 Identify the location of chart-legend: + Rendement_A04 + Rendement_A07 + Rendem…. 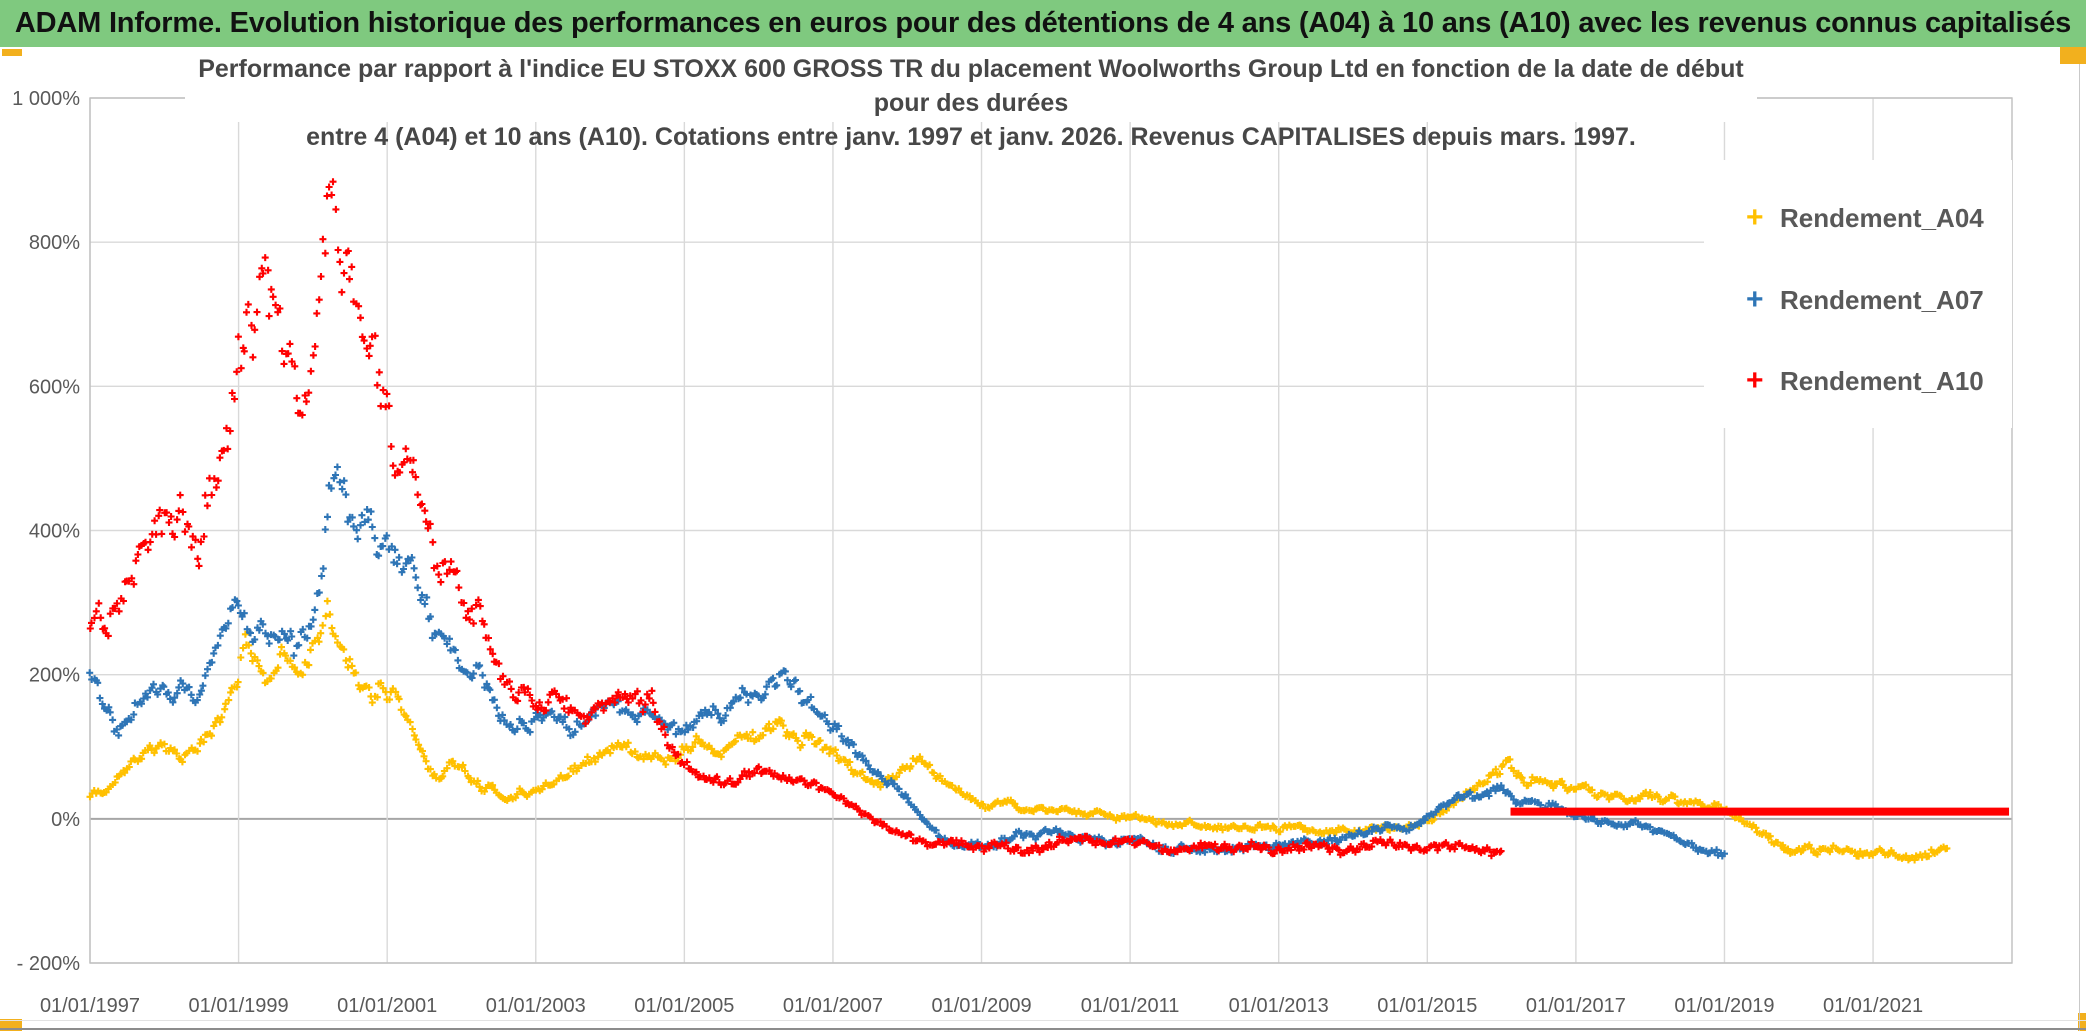
(1858, 294).